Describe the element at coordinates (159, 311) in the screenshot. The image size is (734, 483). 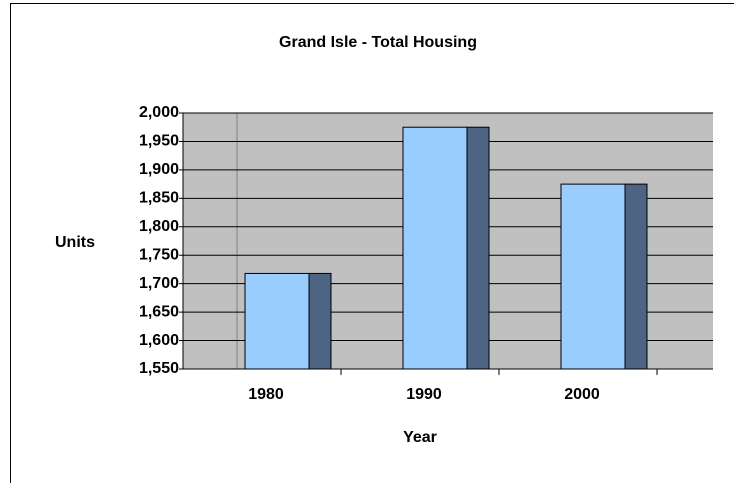
I see `y-tick-label: 1,650` at that location.